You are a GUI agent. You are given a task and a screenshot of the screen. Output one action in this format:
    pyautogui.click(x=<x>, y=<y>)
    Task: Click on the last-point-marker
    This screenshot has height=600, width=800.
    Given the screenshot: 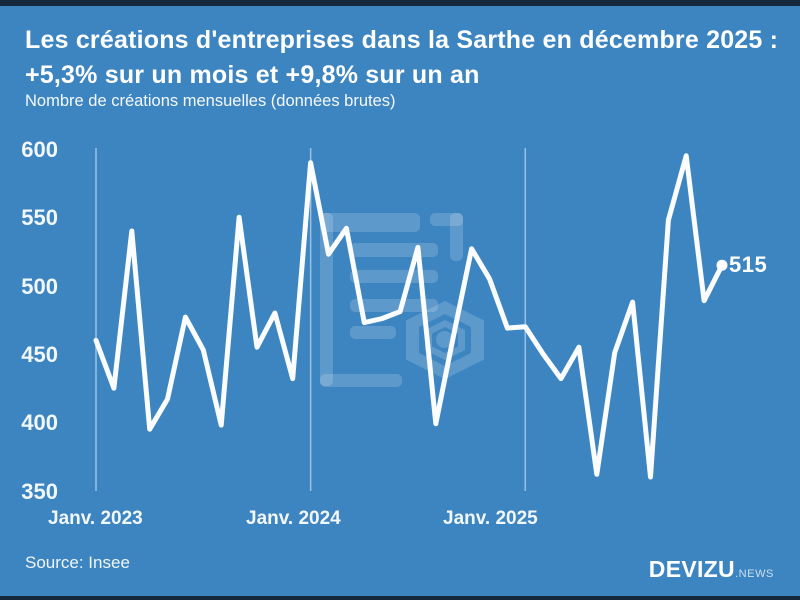 What is the action you would take?
    pyautogui.click(x=722, y=265)
    